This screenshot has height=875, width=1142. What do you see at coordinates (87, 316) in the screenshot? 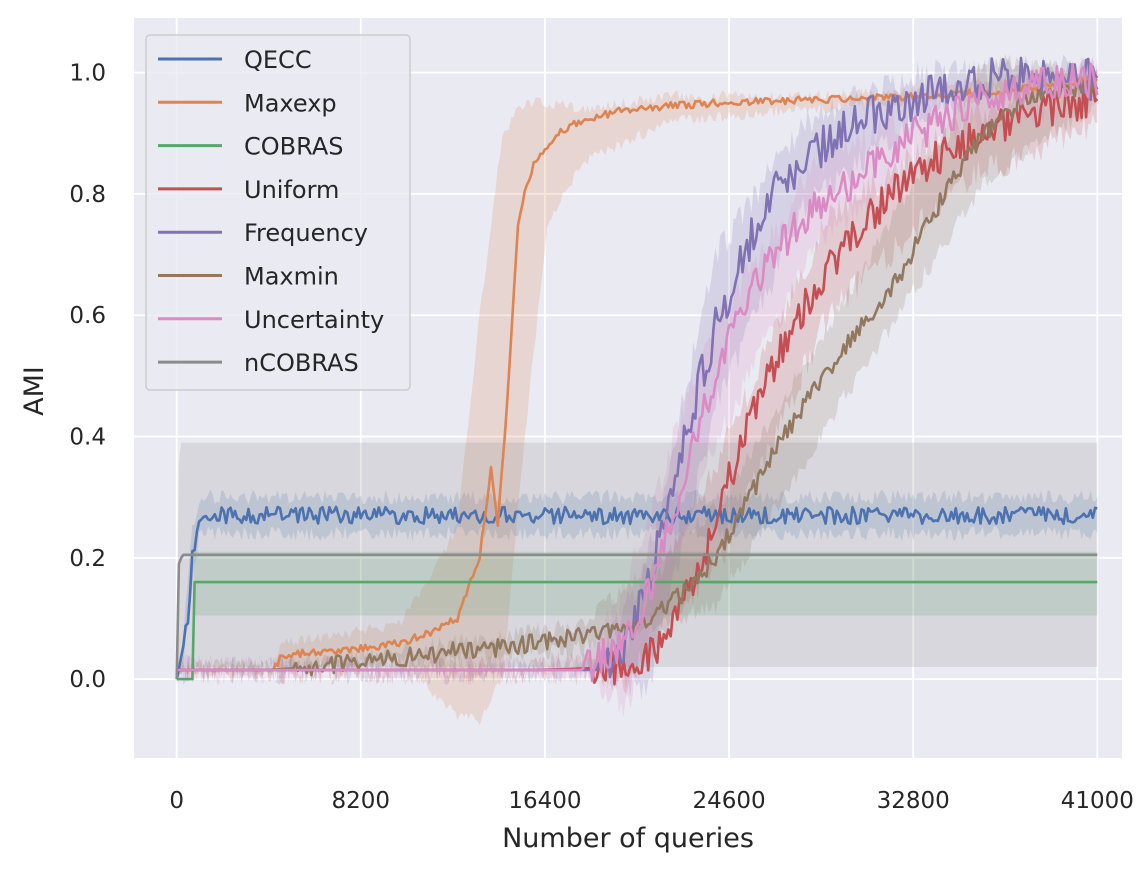
I see `y-tick-label: 0.6` at bounding box center [87, 316].